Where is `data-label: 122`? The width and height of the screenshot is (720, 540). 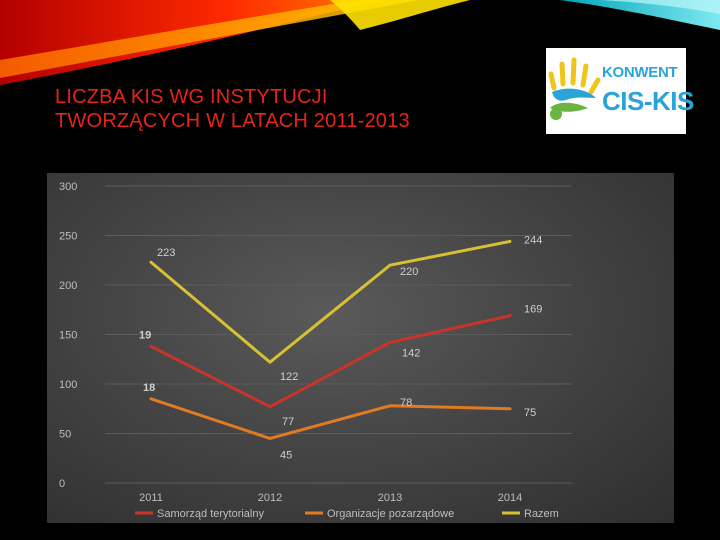 data-label: 122 is located at coordinates (289, 377).